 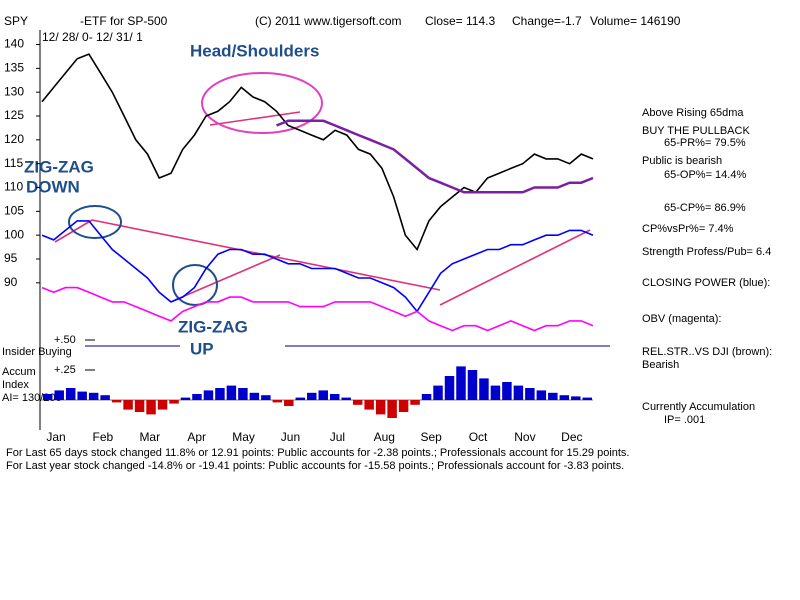 What do you see at coordinates (706, 252) in the screenshot?
I see `side-note: Strength Profess/Pub= 6.4` at bounding box center [706, 252].